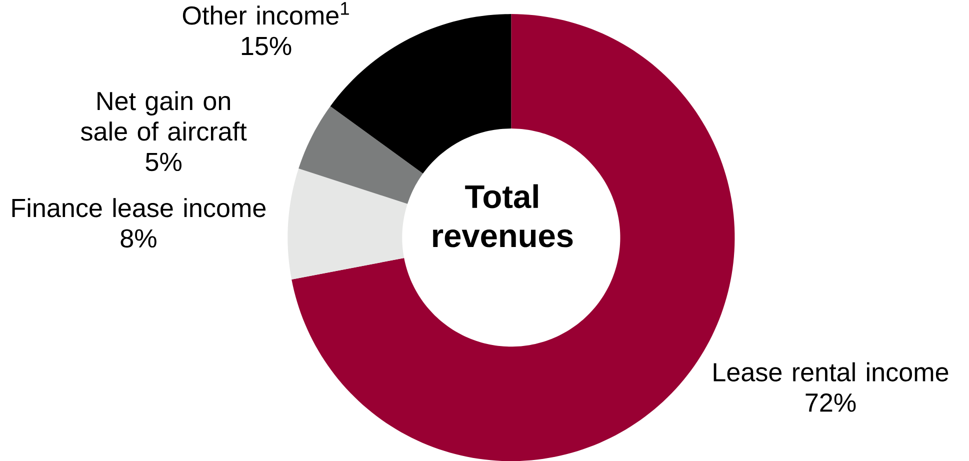 The width and height of the screenshot is (969, 461). Describe the element at coordinates (163, 116) in the screenshot. I see `slice-label: Net gain on sale of aircraft` at that location.